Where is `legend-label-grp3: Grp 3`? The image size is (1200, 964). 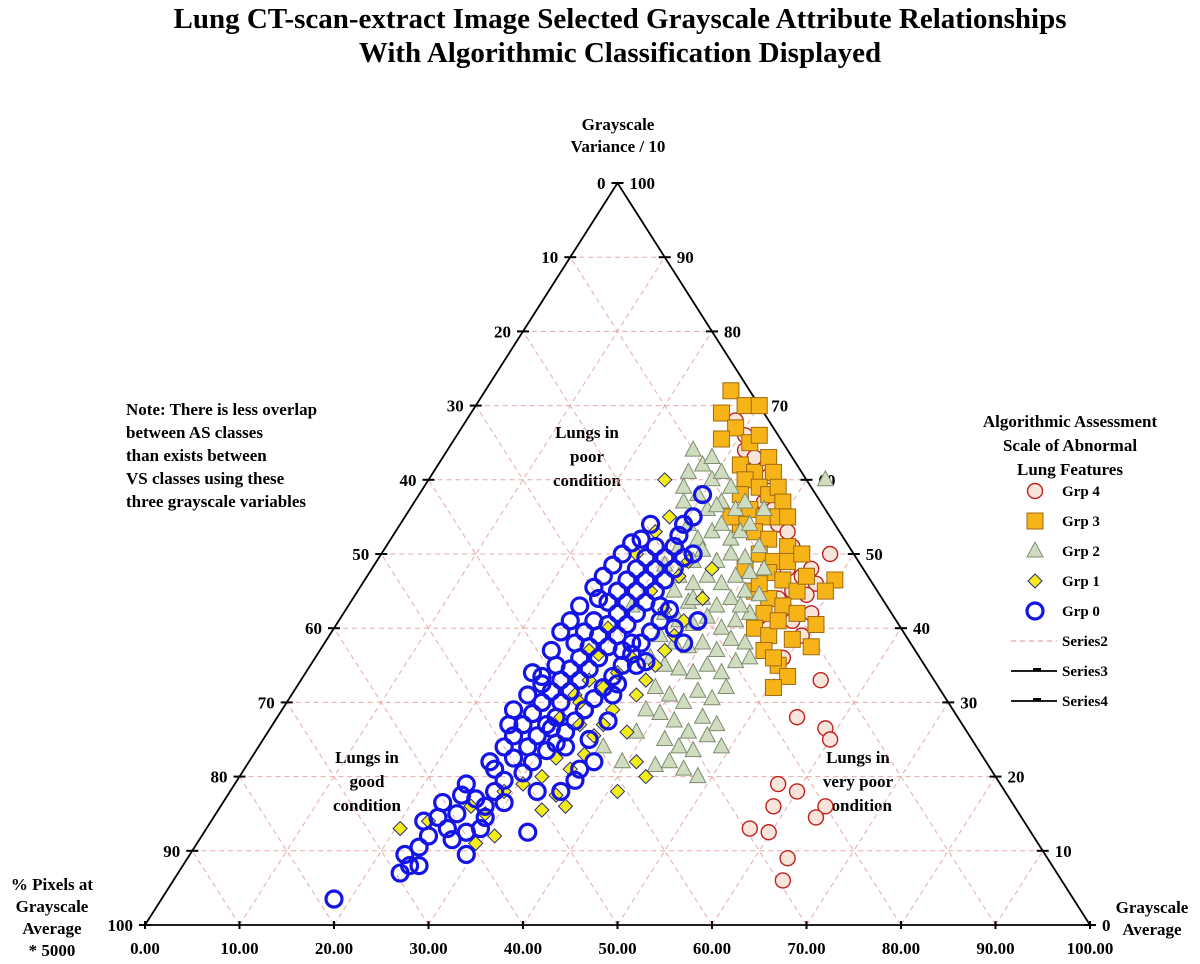
legend-label-grp3: Grp 3 is located at coordinates (1081, 522).